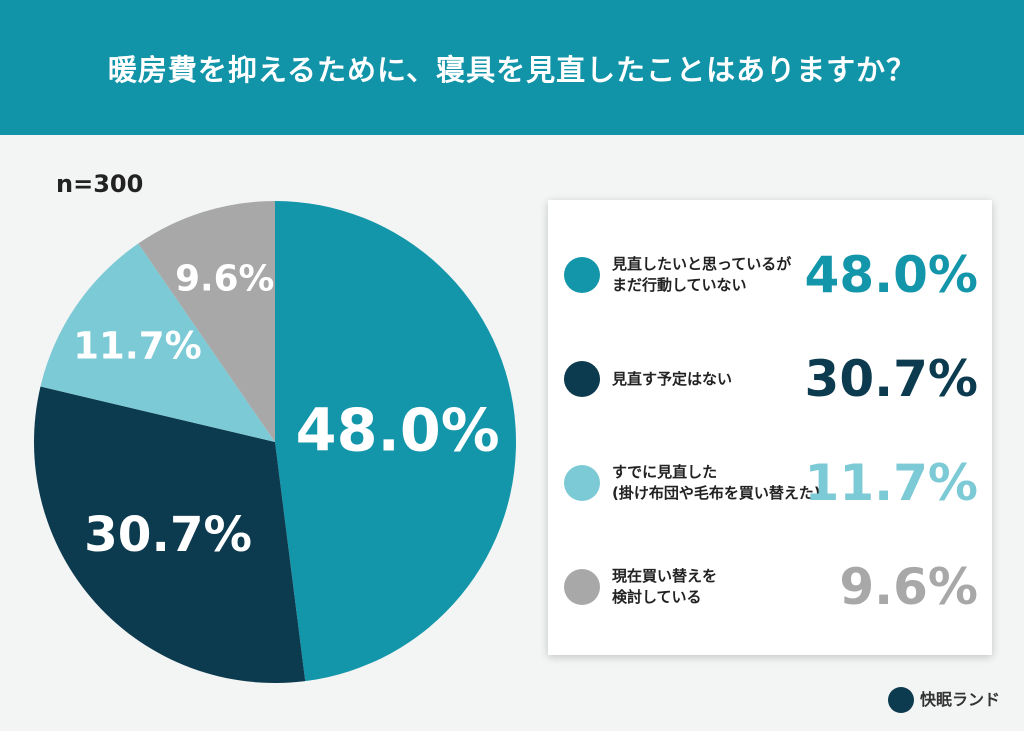 The width and height of the screenshot is (1024, 731). What do you see at coordinates (672, 378) in the screenshot?
I see `legend-label: 見直す予定はない` at bounding box center [672, 378].